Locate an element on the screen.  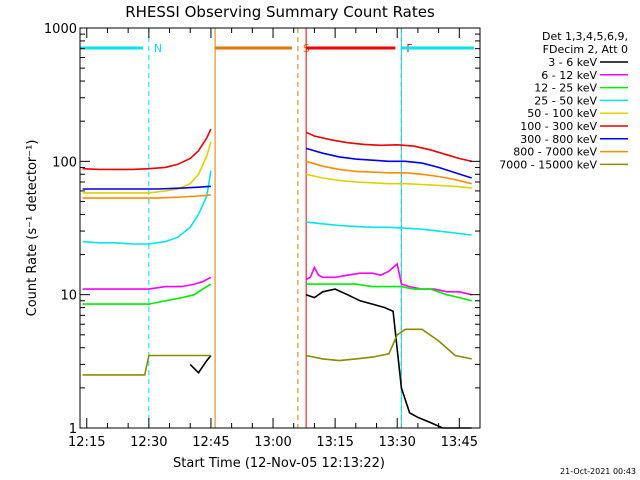
legend-label: 50 - 100 keV is located at coordinates (562, 113).